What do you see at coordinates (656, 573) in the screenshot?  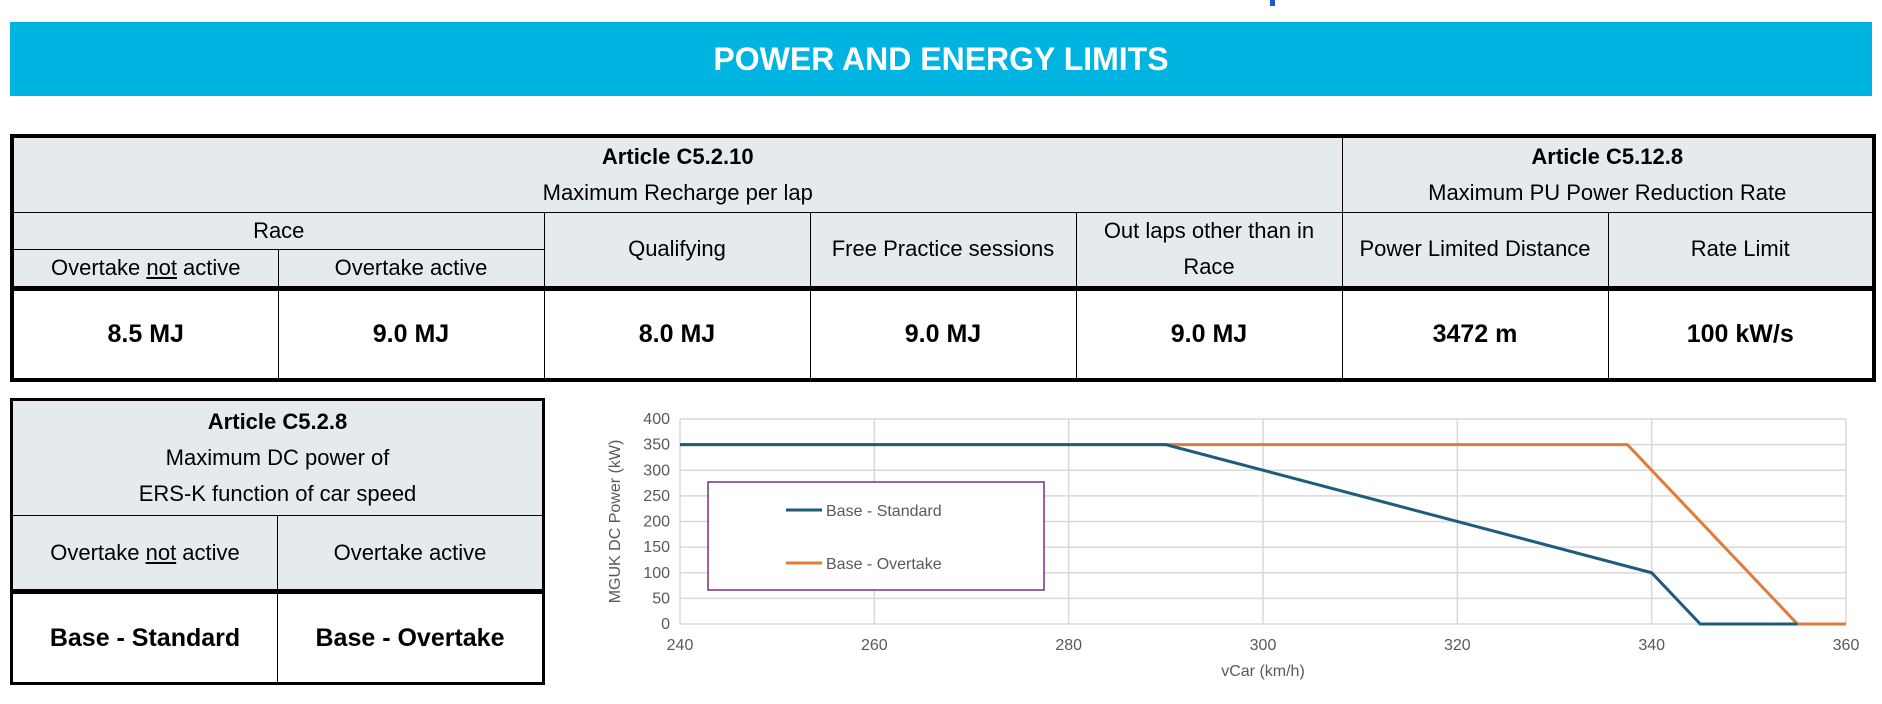 I see `y-tick-label: 100` at bounding box center [656, 573].